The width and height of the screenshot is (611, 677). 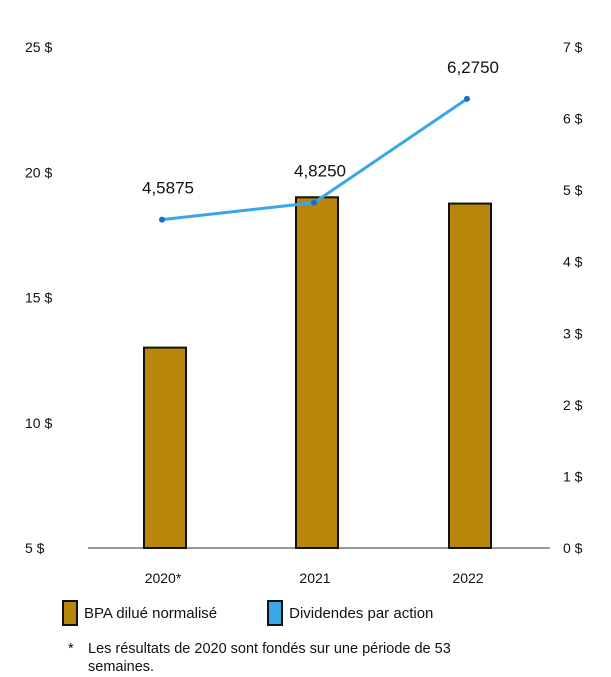 What do you see at coordinates (71, 649) in the screenshot?
I see `footnote-marker: *` at bounding box center [71, 649].